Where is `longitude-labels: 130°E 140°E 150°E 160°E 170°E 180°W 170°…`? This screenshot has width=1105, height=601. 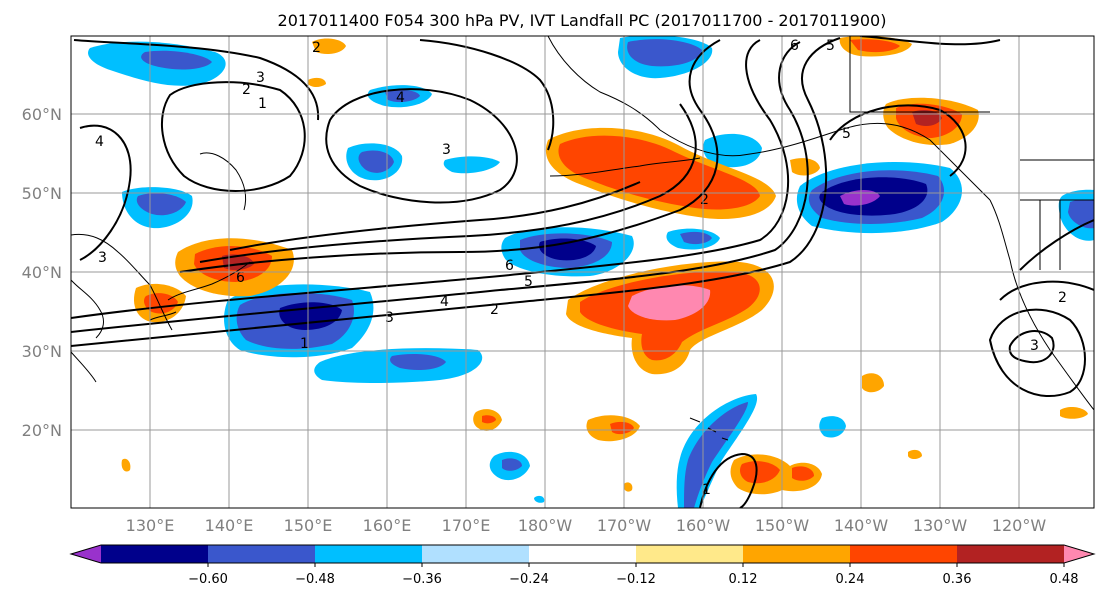
longitude-labels: 130°E 140°E 150°E 160°E 170°E 180°W 170°… is located at coordinates (586, 525).